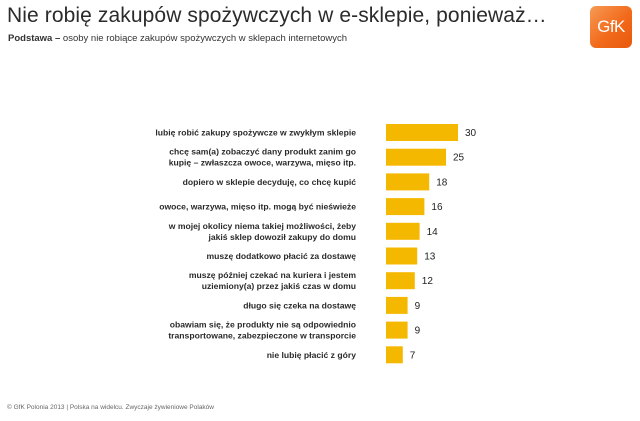 This screenshot has height=421, width=640. What do you see at coordinates (282, 256) in the screenshot?
I see `category-label: muszę dodatkowo płacić za dostawę` at bounding box center [282, 256].